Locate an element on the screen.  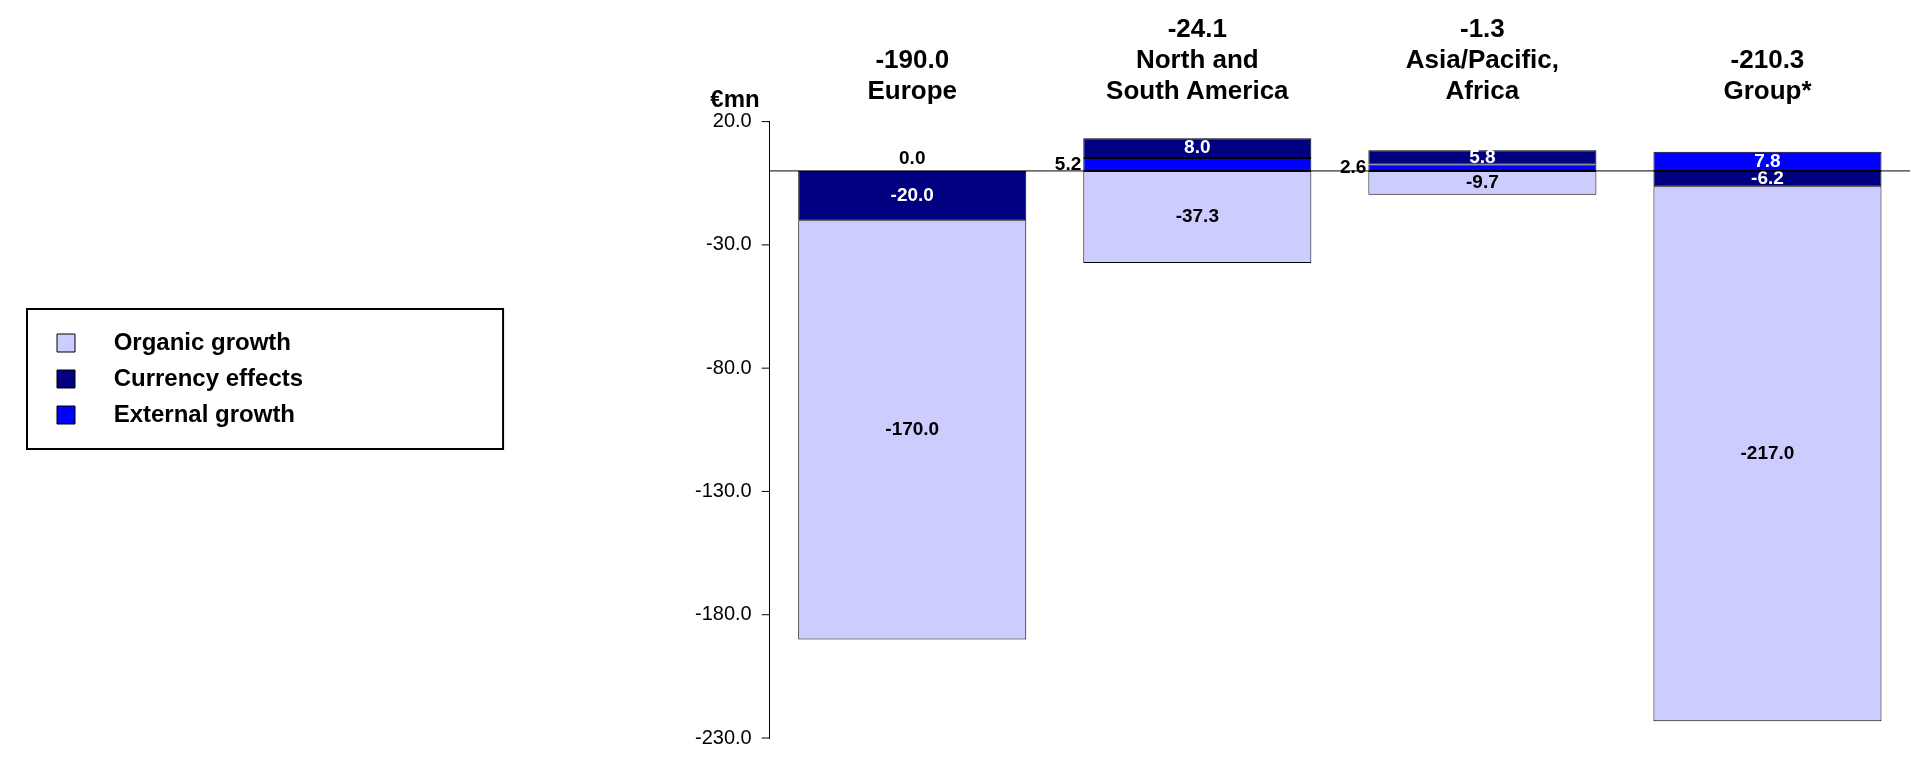
text: -24.1 is located at coordinates (1197, 27).